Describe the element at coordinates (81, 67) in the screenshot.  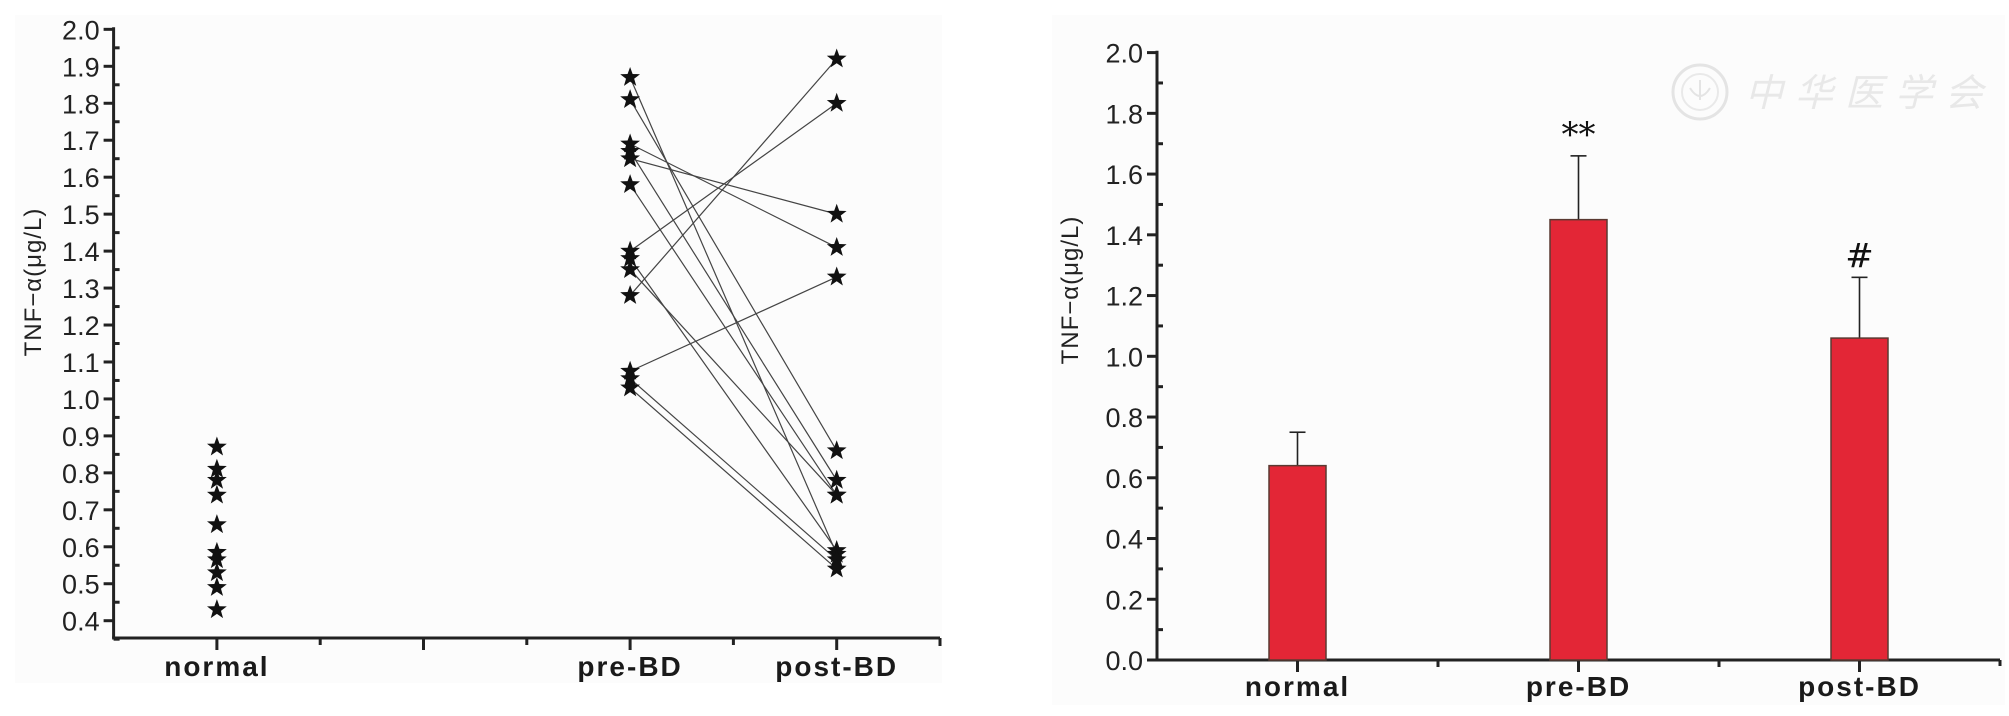
I see `y-tick-label: 1.9` at that location.